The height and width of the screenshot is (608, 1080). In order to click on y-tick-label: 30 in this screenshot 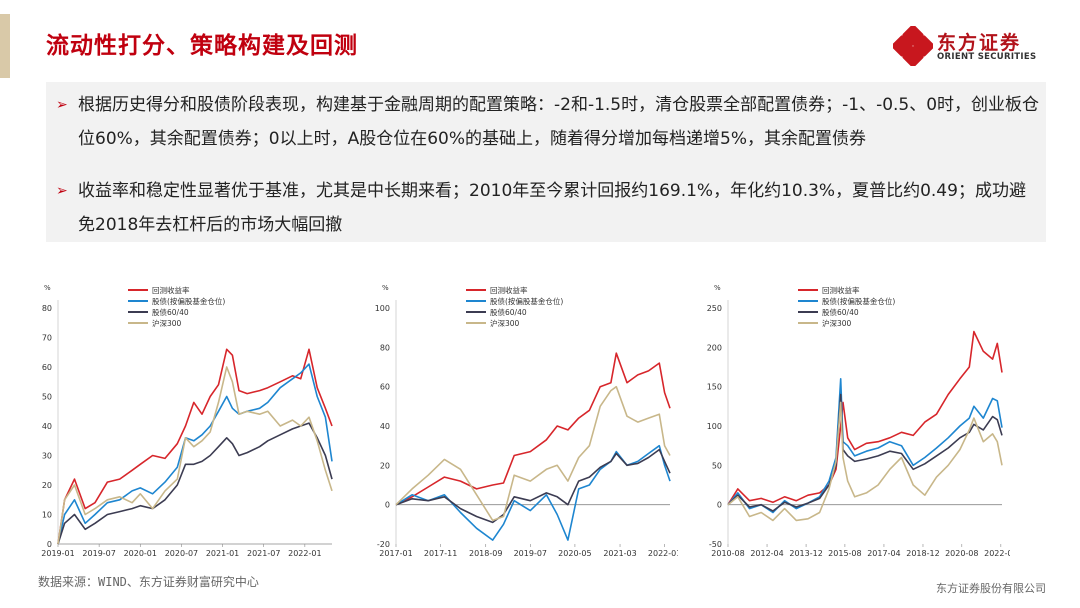, I will do `click(47, 456)`.